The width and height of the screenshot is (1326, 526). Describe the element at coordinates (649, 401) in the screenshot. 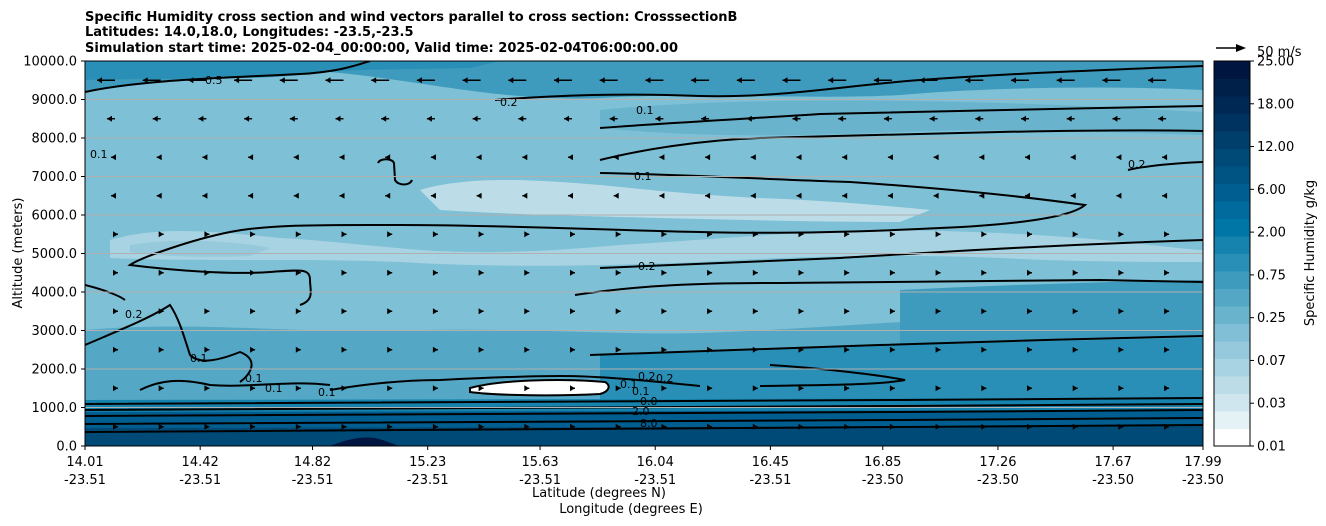

I see `contour-label: 0.0` at that location.